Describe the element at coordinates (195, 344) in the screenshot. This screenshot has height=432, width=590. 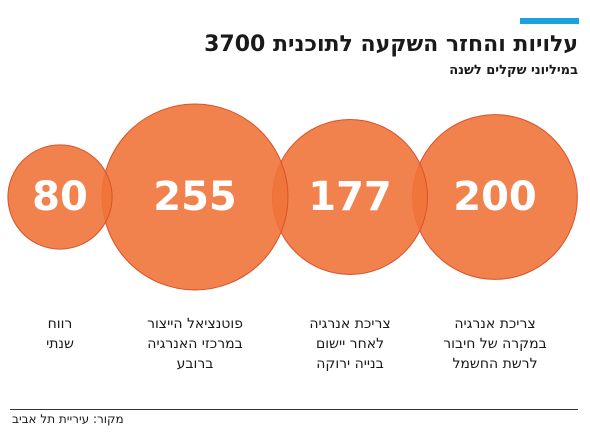
I see `category-label-3: פוטנציאל הייצור במרכזי האנרגיה ברובע` at that location.